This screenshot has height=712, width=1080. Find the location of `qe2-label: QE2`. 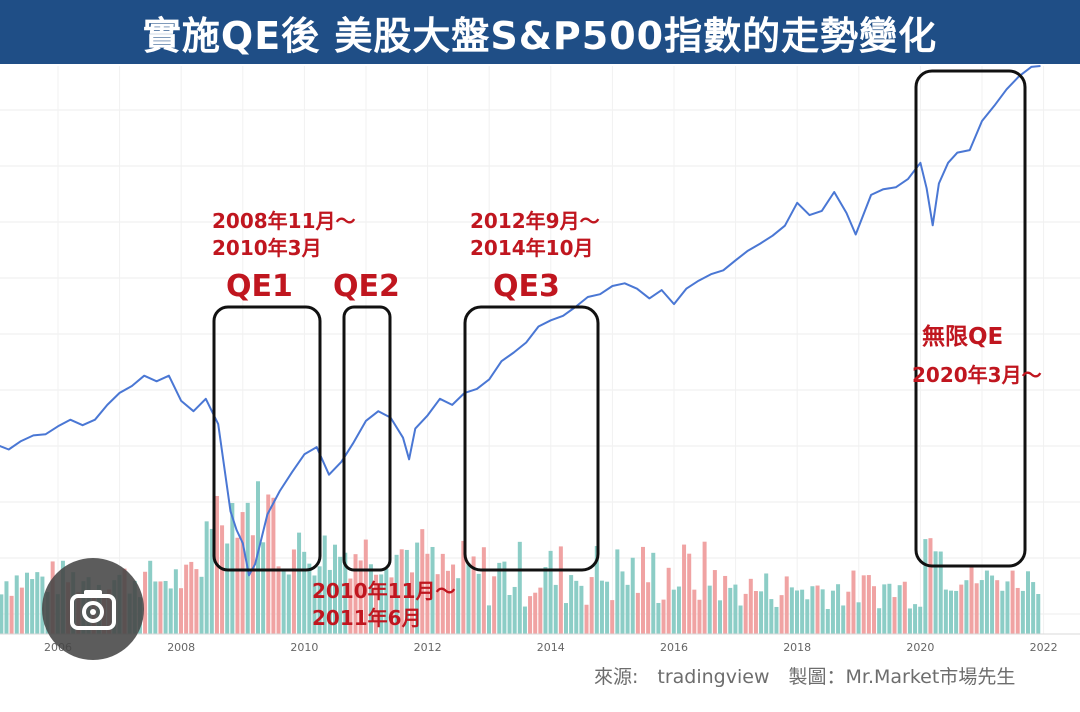

qe2-label: QE2 is located at coordinates (366, 286).